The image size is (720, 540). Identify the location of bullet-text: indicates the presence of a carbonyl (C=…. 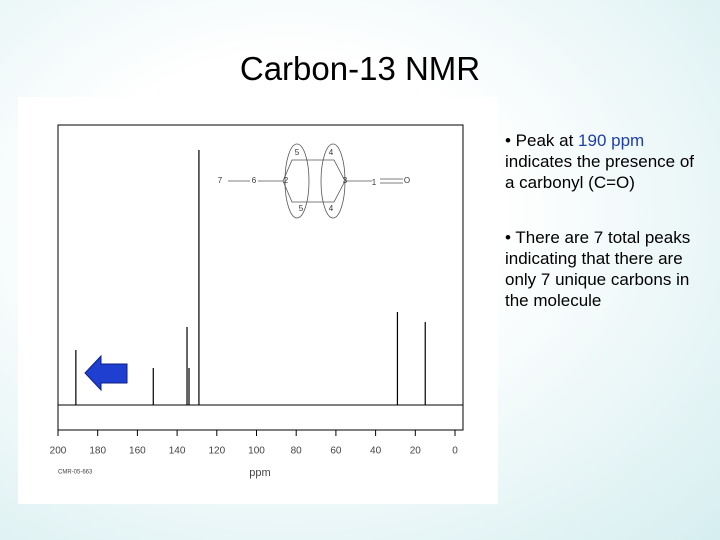
(600, 172).